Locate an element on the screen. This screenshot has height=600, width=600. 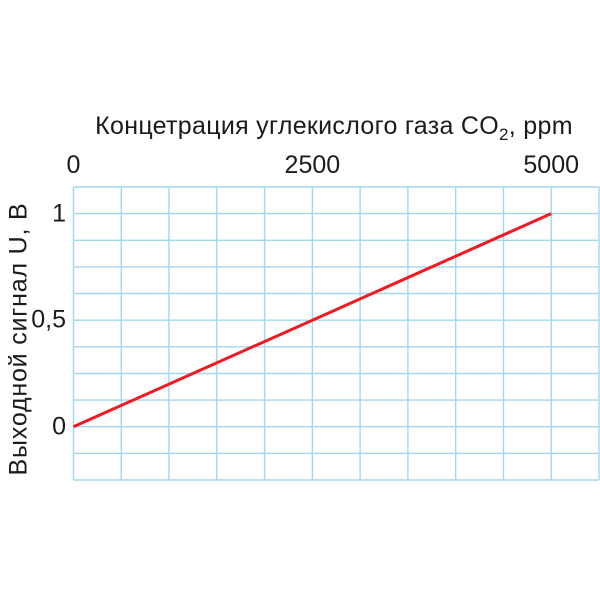
y-tick-label-05: 0,5 is located at coordinates (48, 319).